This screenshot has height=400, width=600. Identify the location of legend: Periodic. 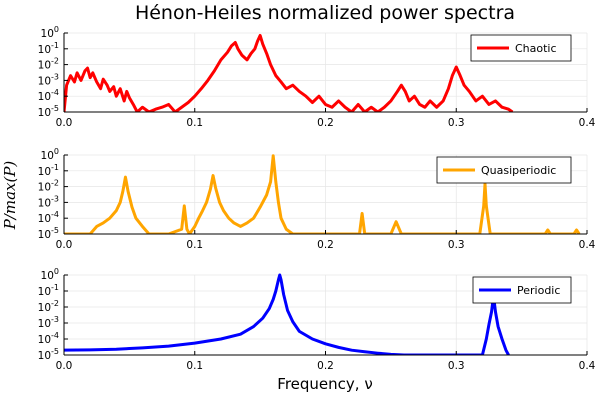
(522, 290).